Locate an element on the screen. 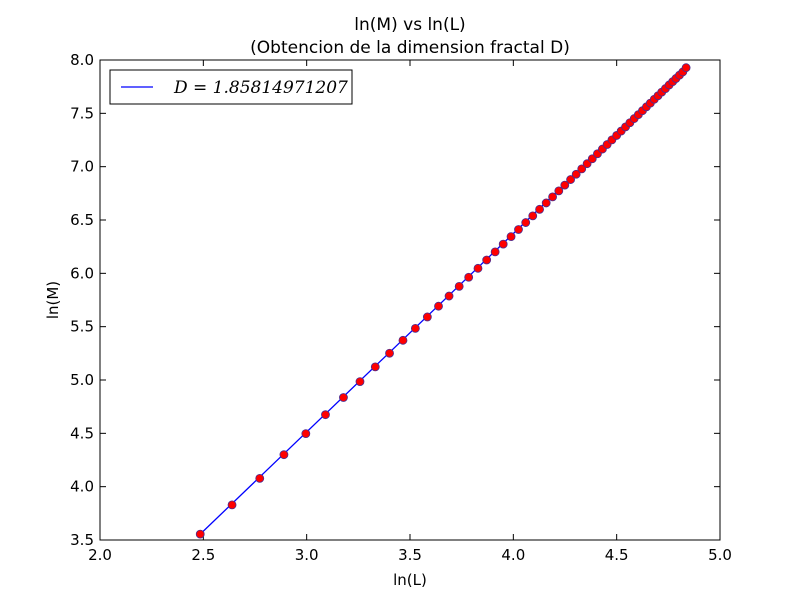  y-tick-label: 4.0 is located at coordinates (82, 487).